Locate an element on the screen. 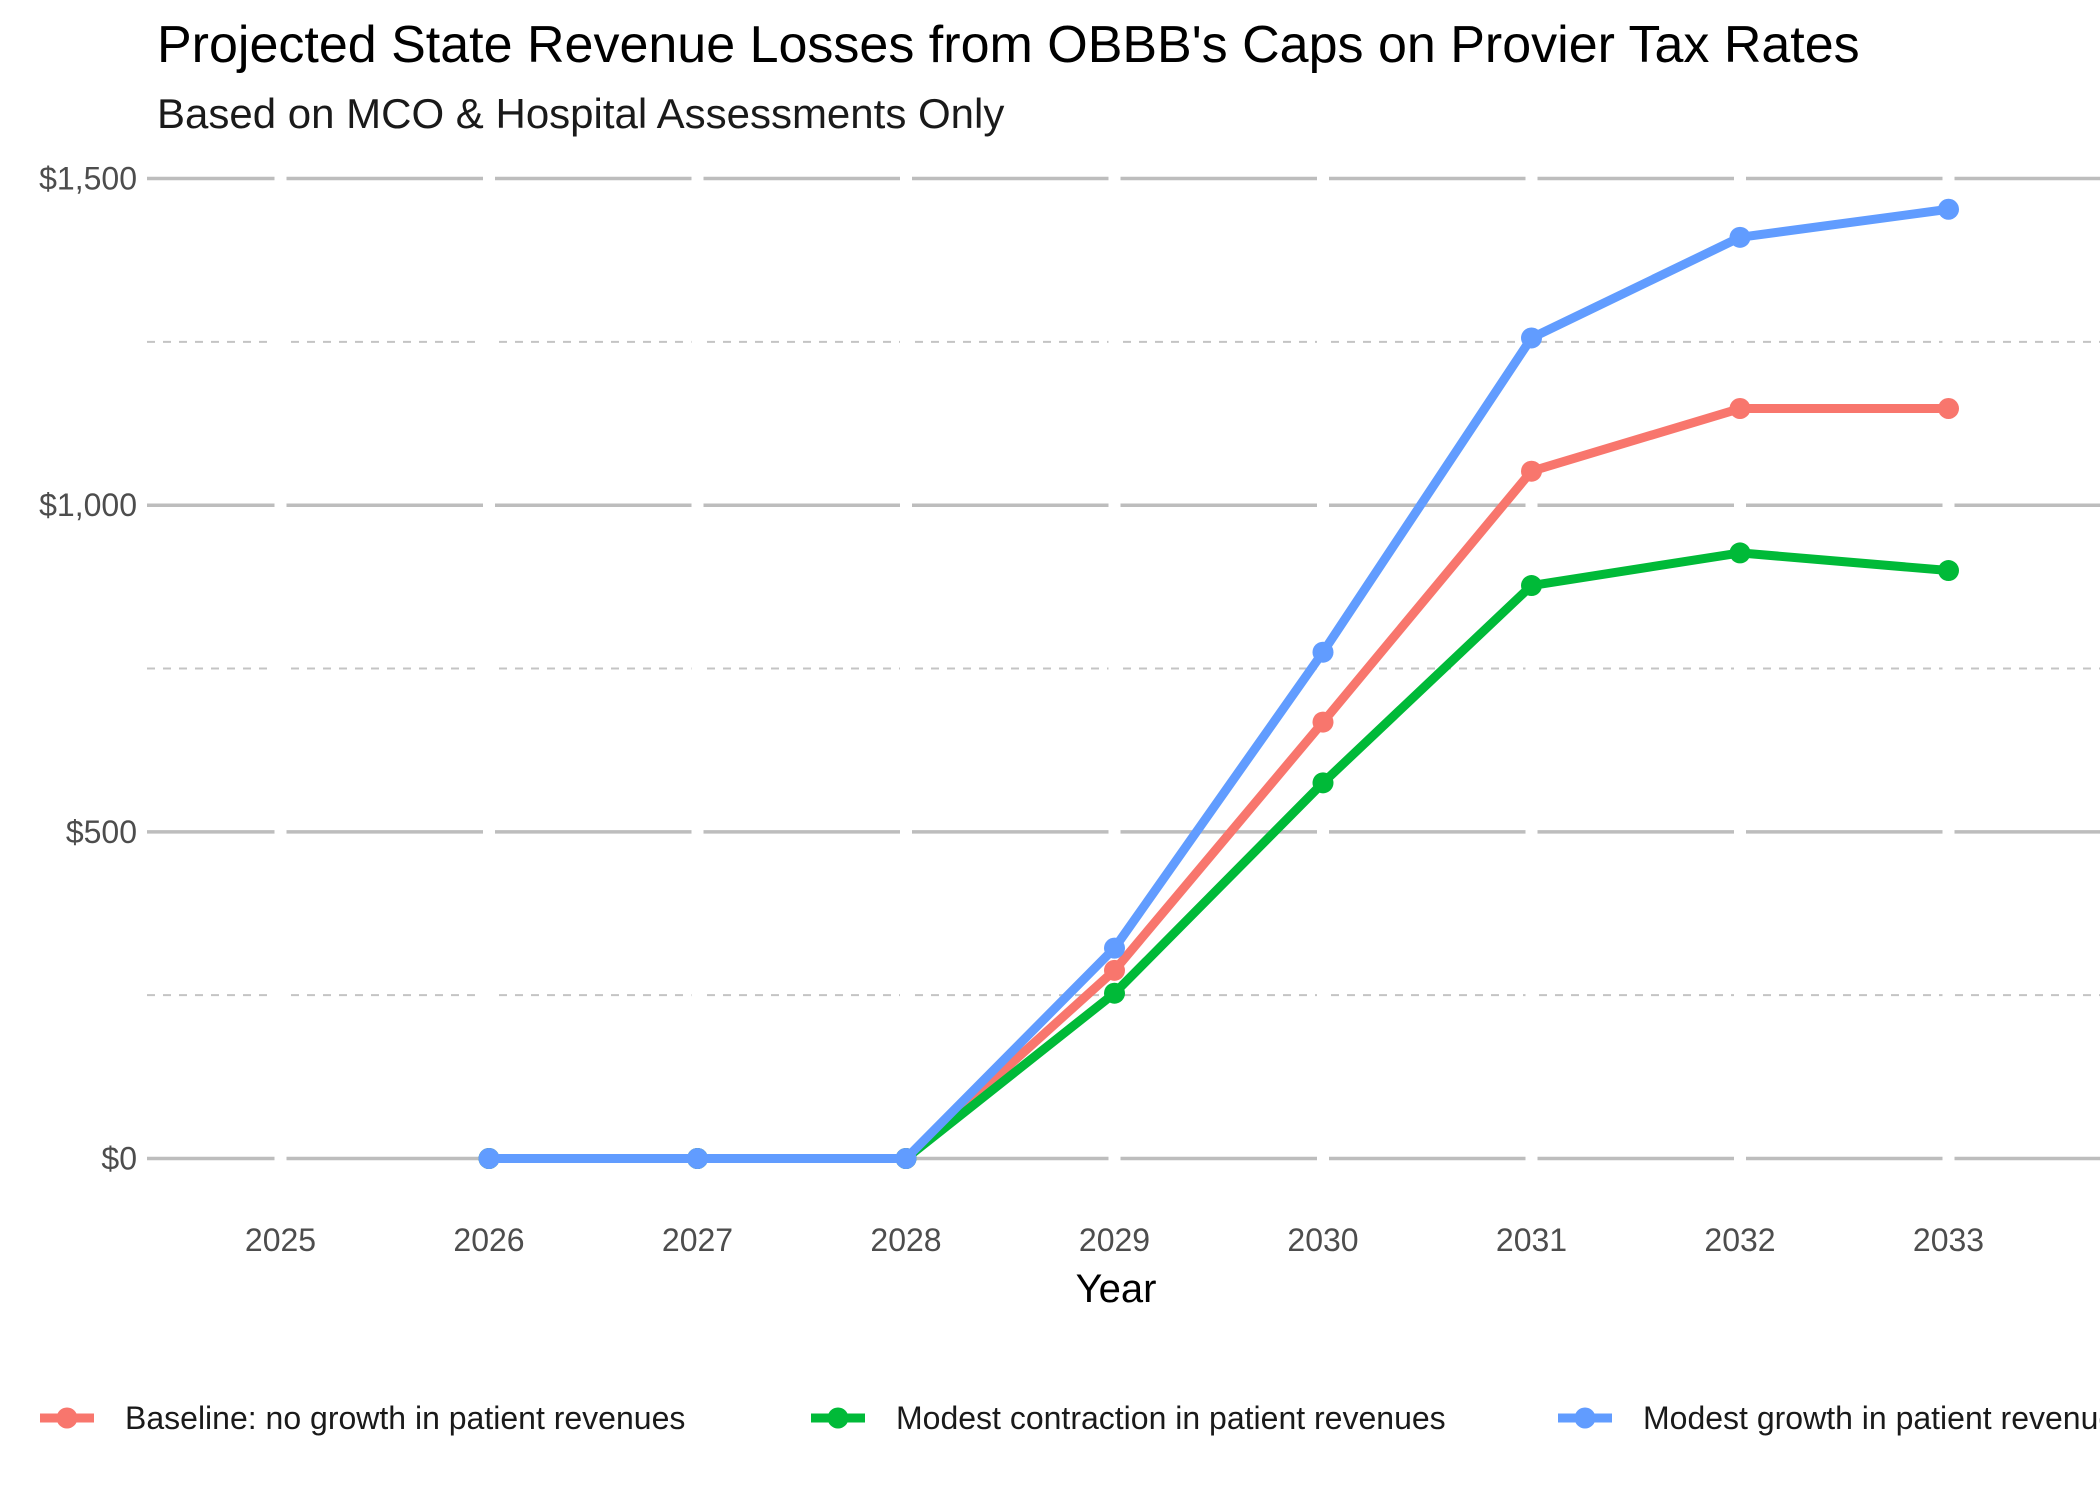 The width and height of the screenshot is (2100, 1499). legend-item: Modest growth in patient revenues is located at coordinates (1829, 1418).